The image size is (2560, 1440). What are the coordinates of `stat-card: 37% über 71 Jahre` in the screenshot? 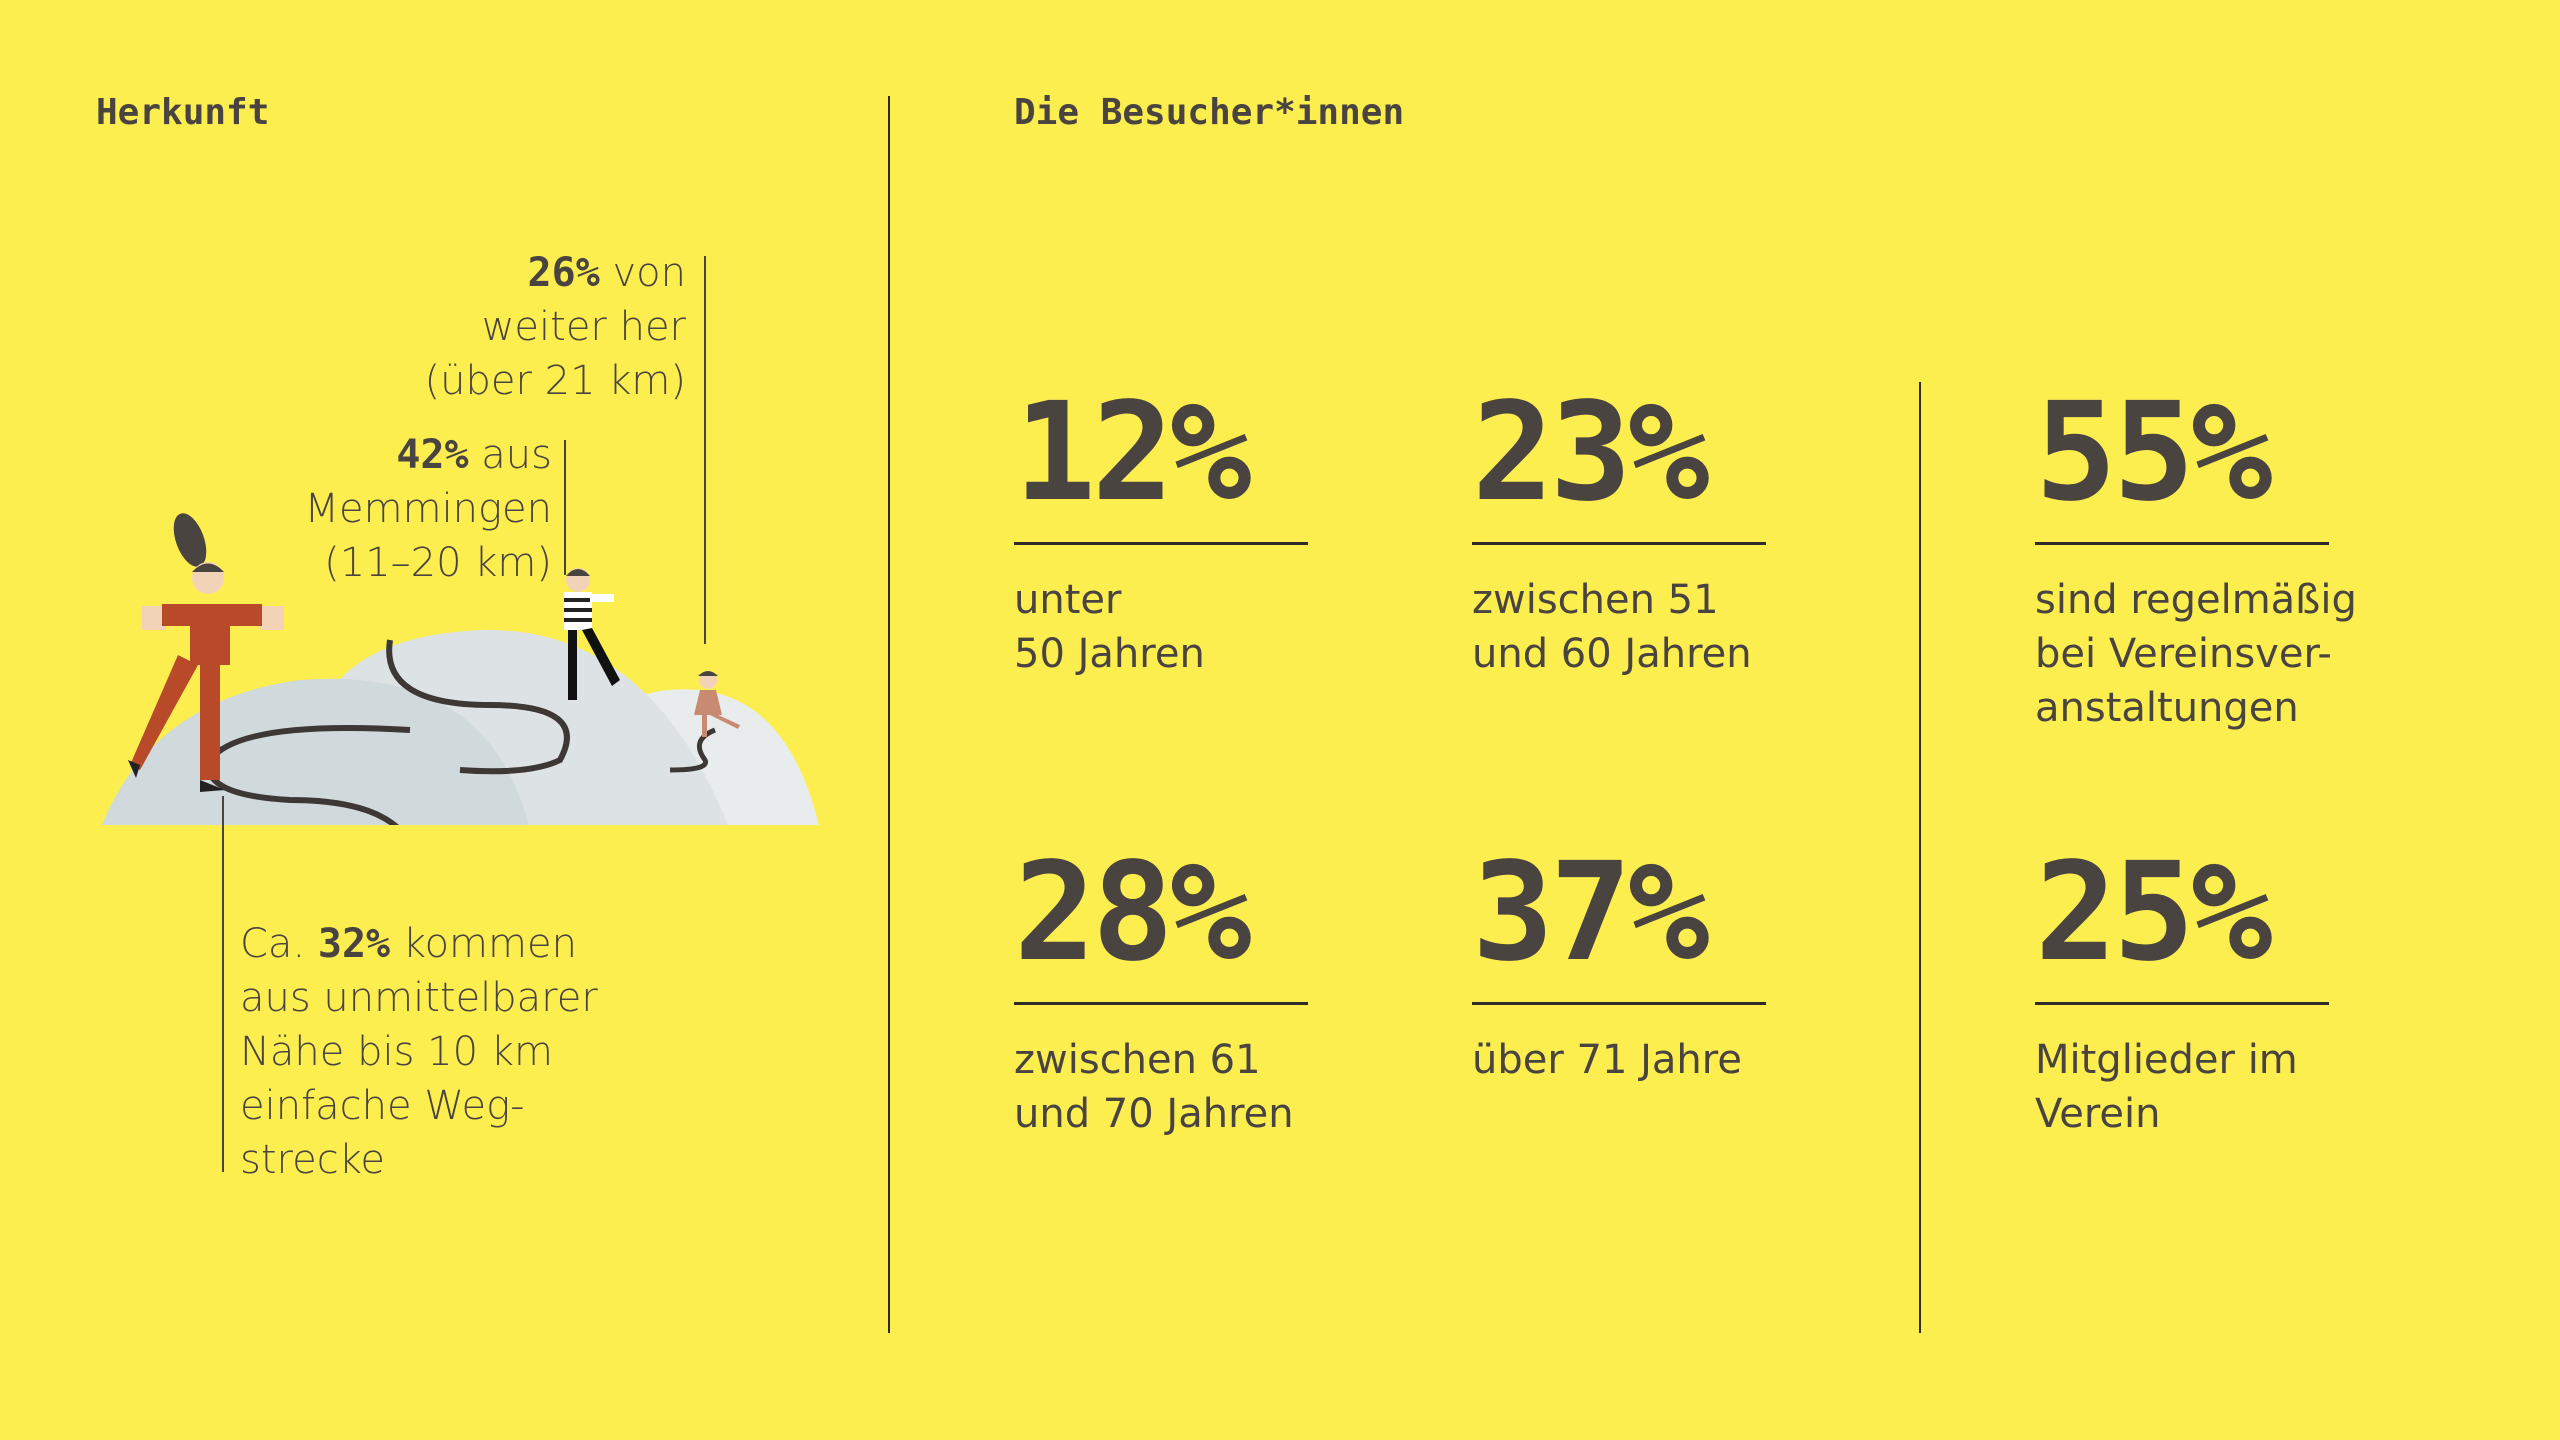 It's located at (1622, 960).